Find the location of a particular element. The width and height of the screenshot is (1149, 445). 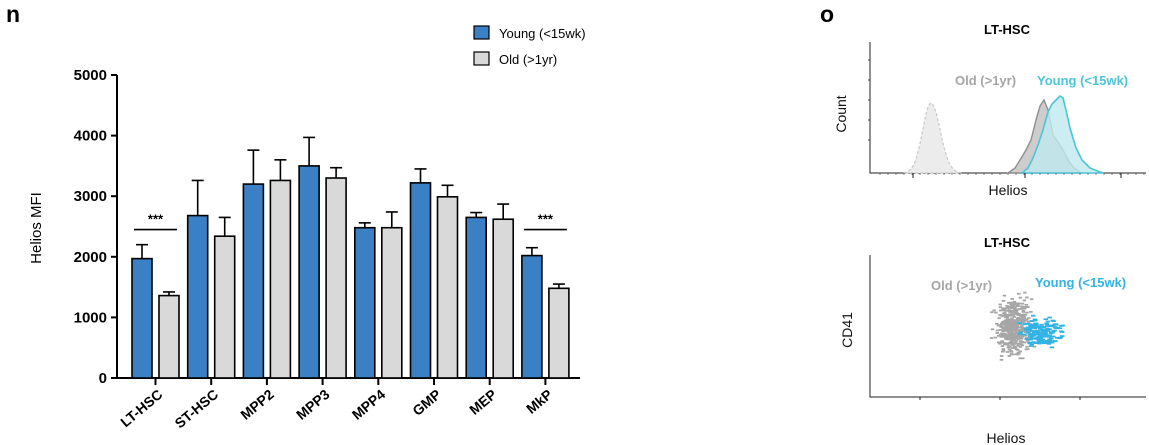

panel-letter-o: o is located at coordinates (827, 14).